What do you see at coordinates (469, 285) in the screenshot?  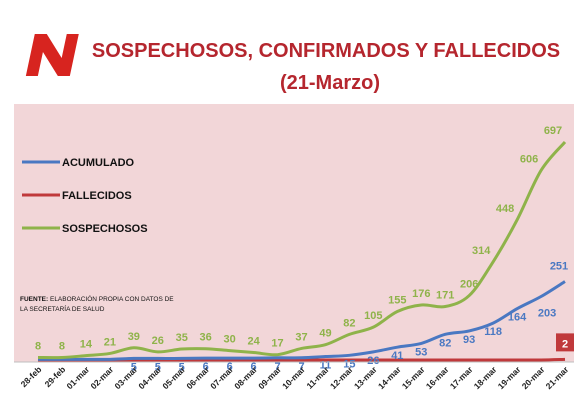 I see `data-label-sospechosos: 206` at bounding box center [469, 285].